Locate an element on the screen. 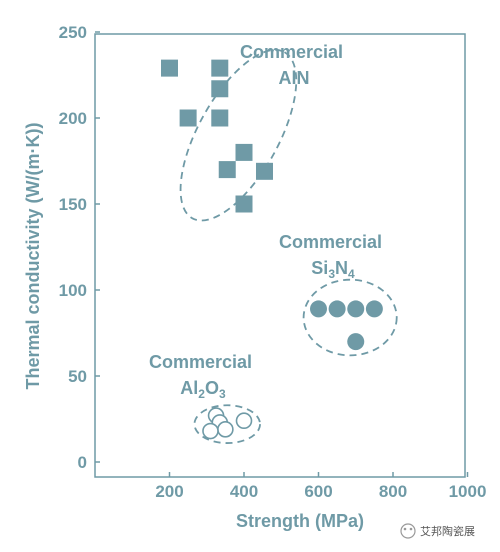 This screenshot has width=500, height=552. x-tick-label: 800 is located at coordinates (393, 491).